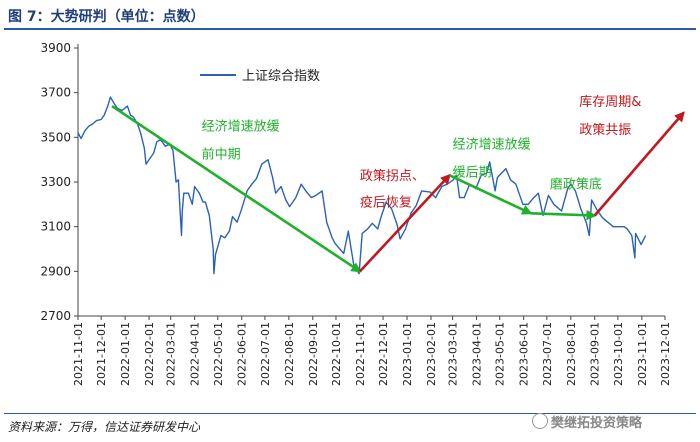  Describe the element at coordinates (289, 354) in the screenshot. I see `x-tick-label: 2022-08-01` at that location.